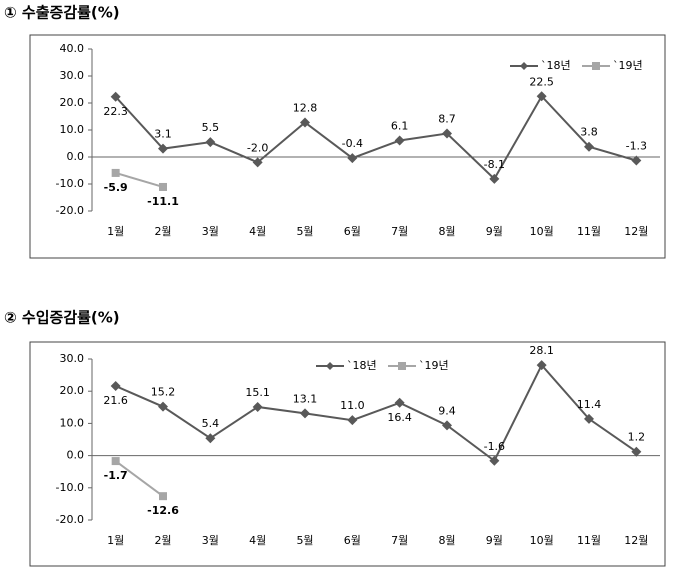 The width and height of the screenshot is (683, 579). Describe the element at coordinates (211, 127) in the screenshot. I see `data-label: 5.5` at that location.